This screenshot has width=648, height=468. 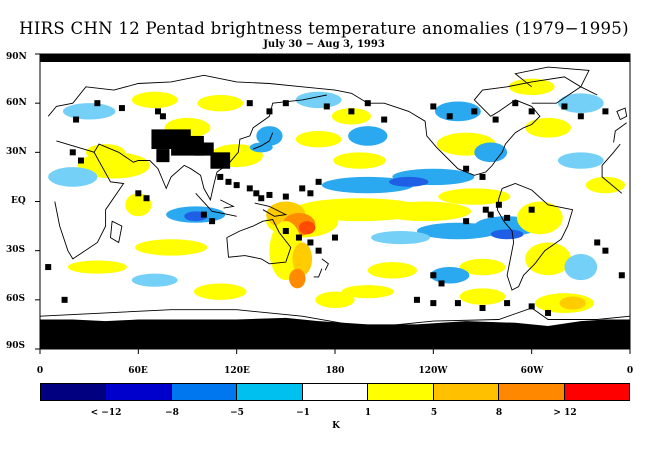 What do you see at coordinates (368, 413) in the screenshot?
I see `colorbar-label: 1` at bounding box center [368, 413].